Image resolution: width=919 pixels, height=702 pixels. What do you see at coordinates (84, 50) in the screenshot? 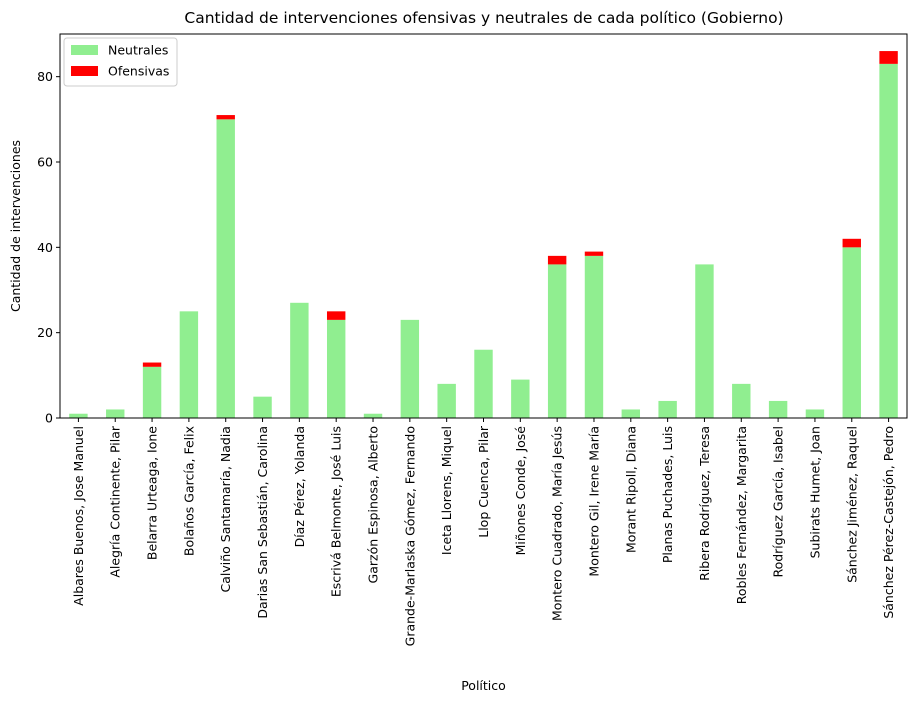
I see `legend-swatch-neutrales` at bounding box center [84, 50].